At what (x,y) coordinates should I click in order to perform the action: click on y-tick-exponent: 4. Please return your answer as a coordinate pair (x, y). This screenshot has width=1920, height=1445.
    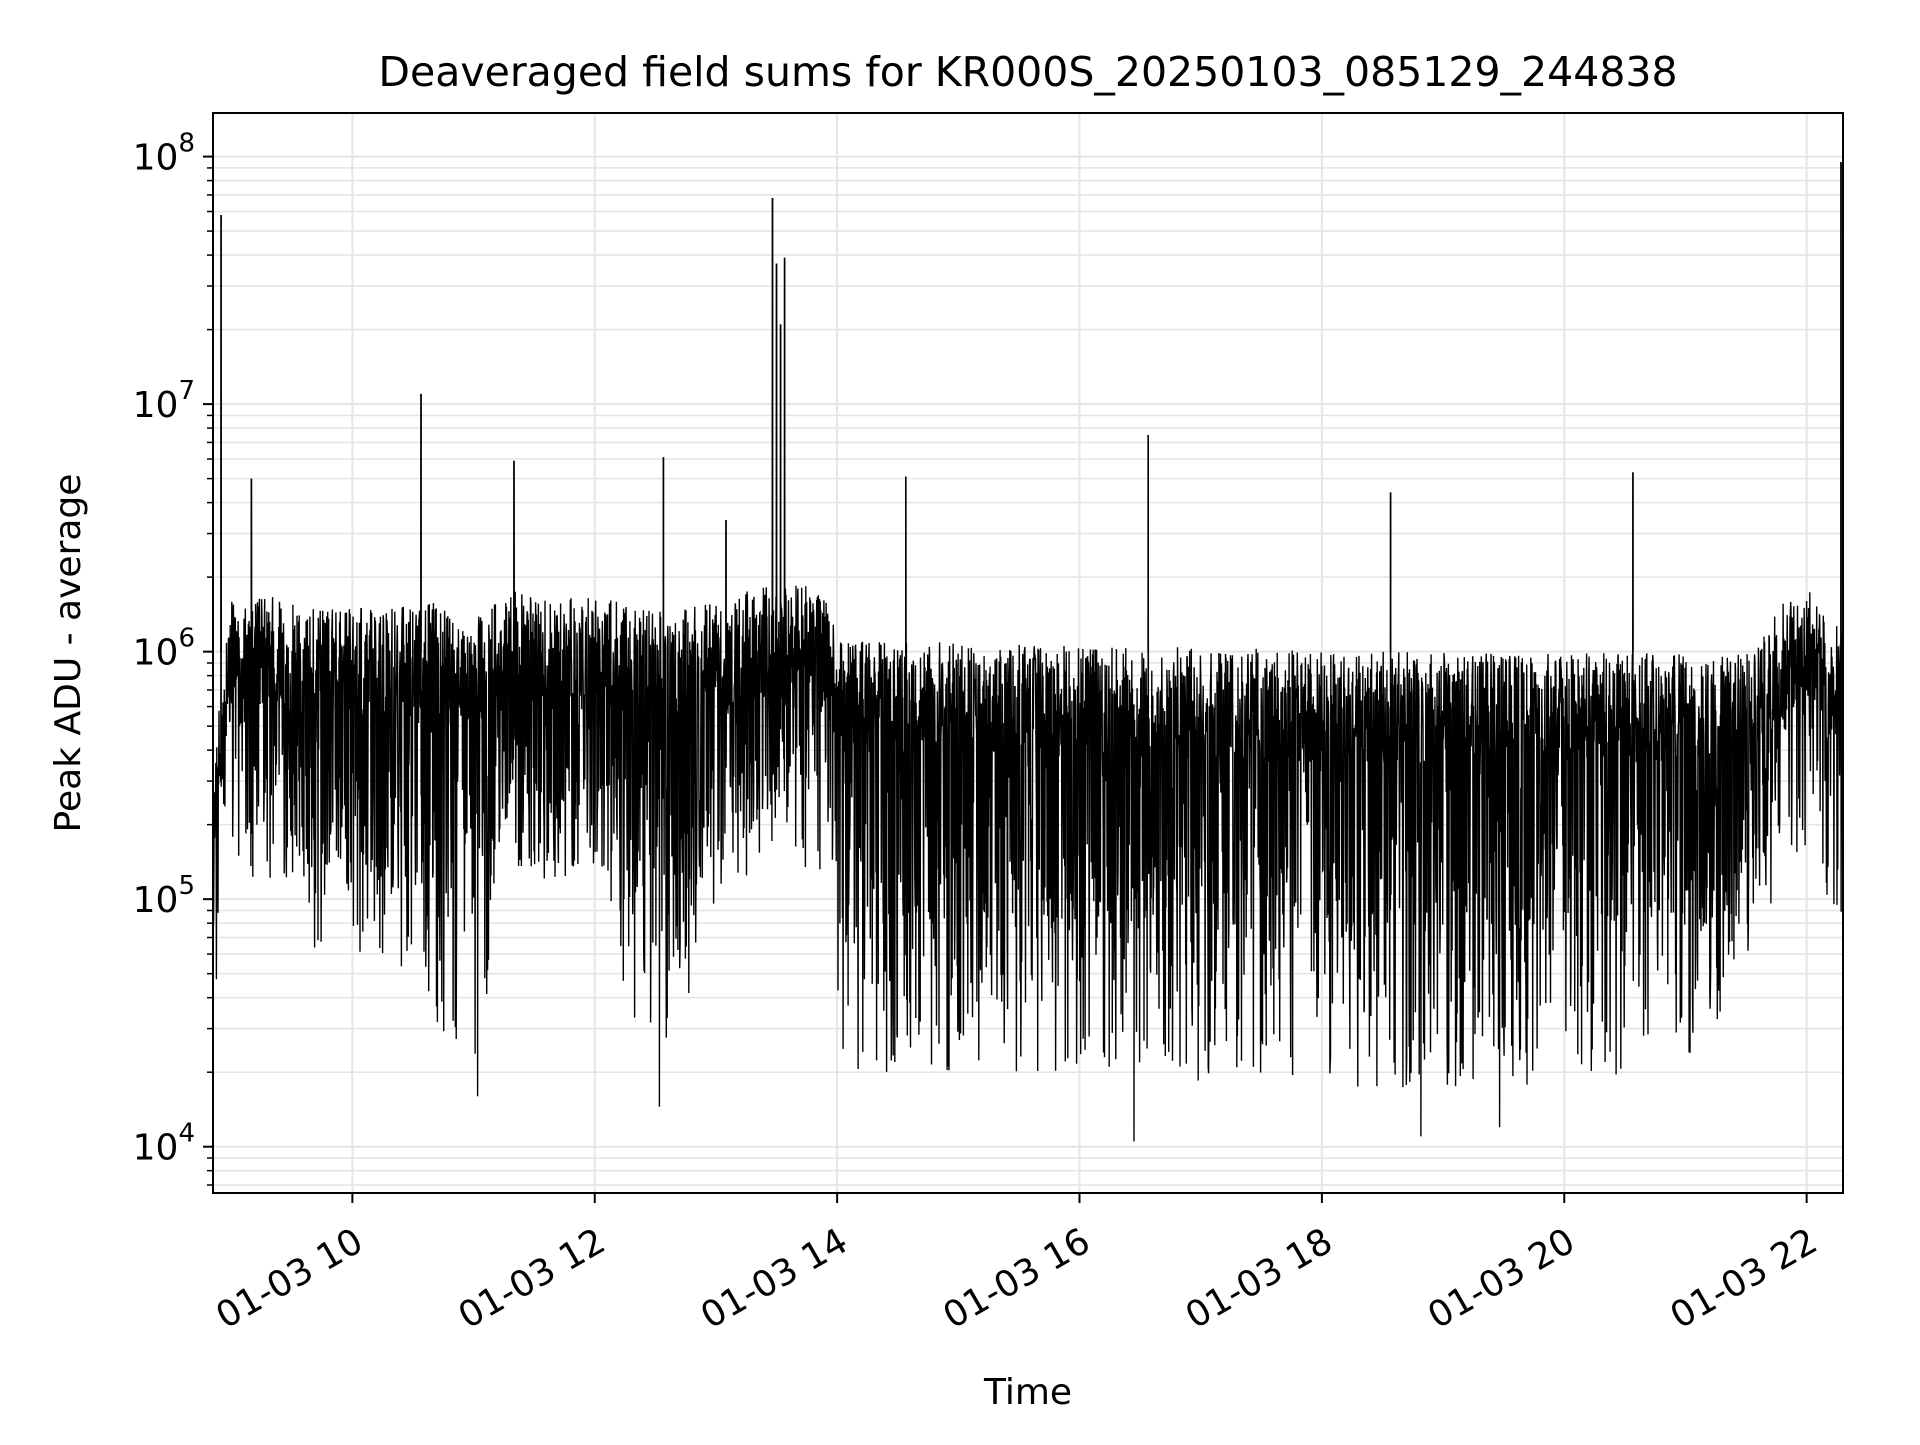
    Looking at the image, I should click on (186, 1134).